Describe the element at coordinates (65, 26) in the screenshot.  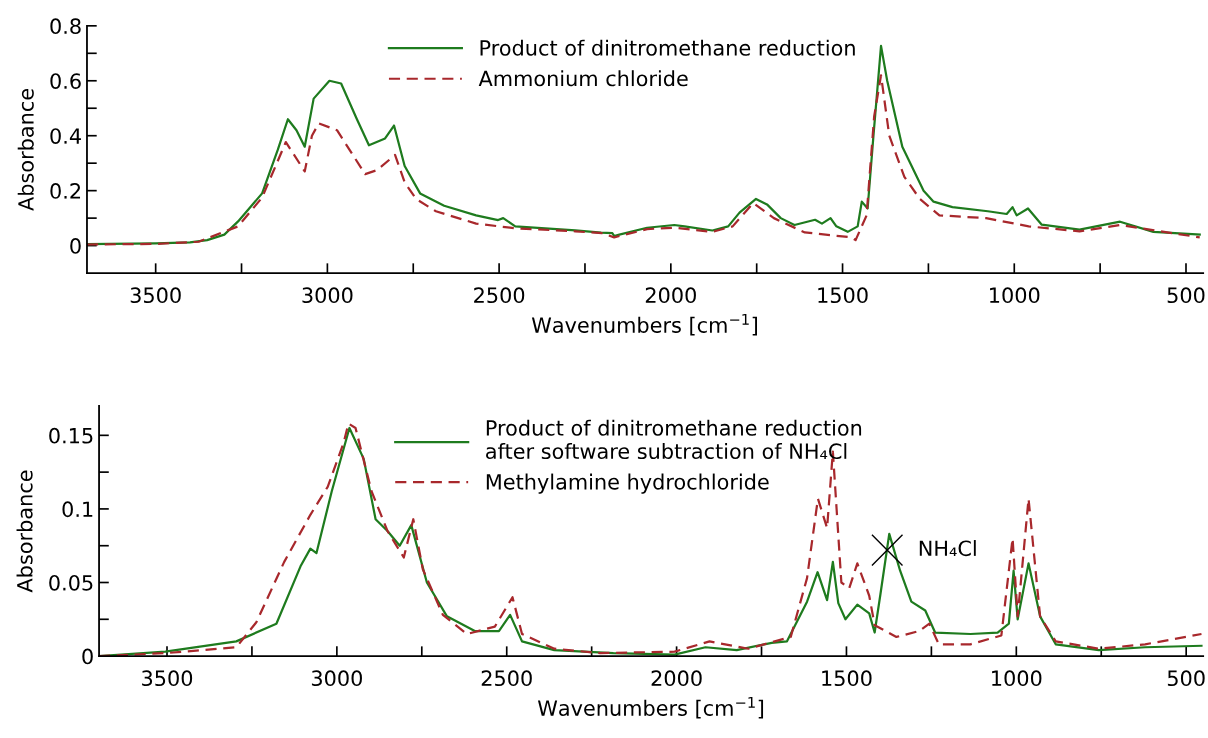
I see `y-tick-label: 0.8` at that location.